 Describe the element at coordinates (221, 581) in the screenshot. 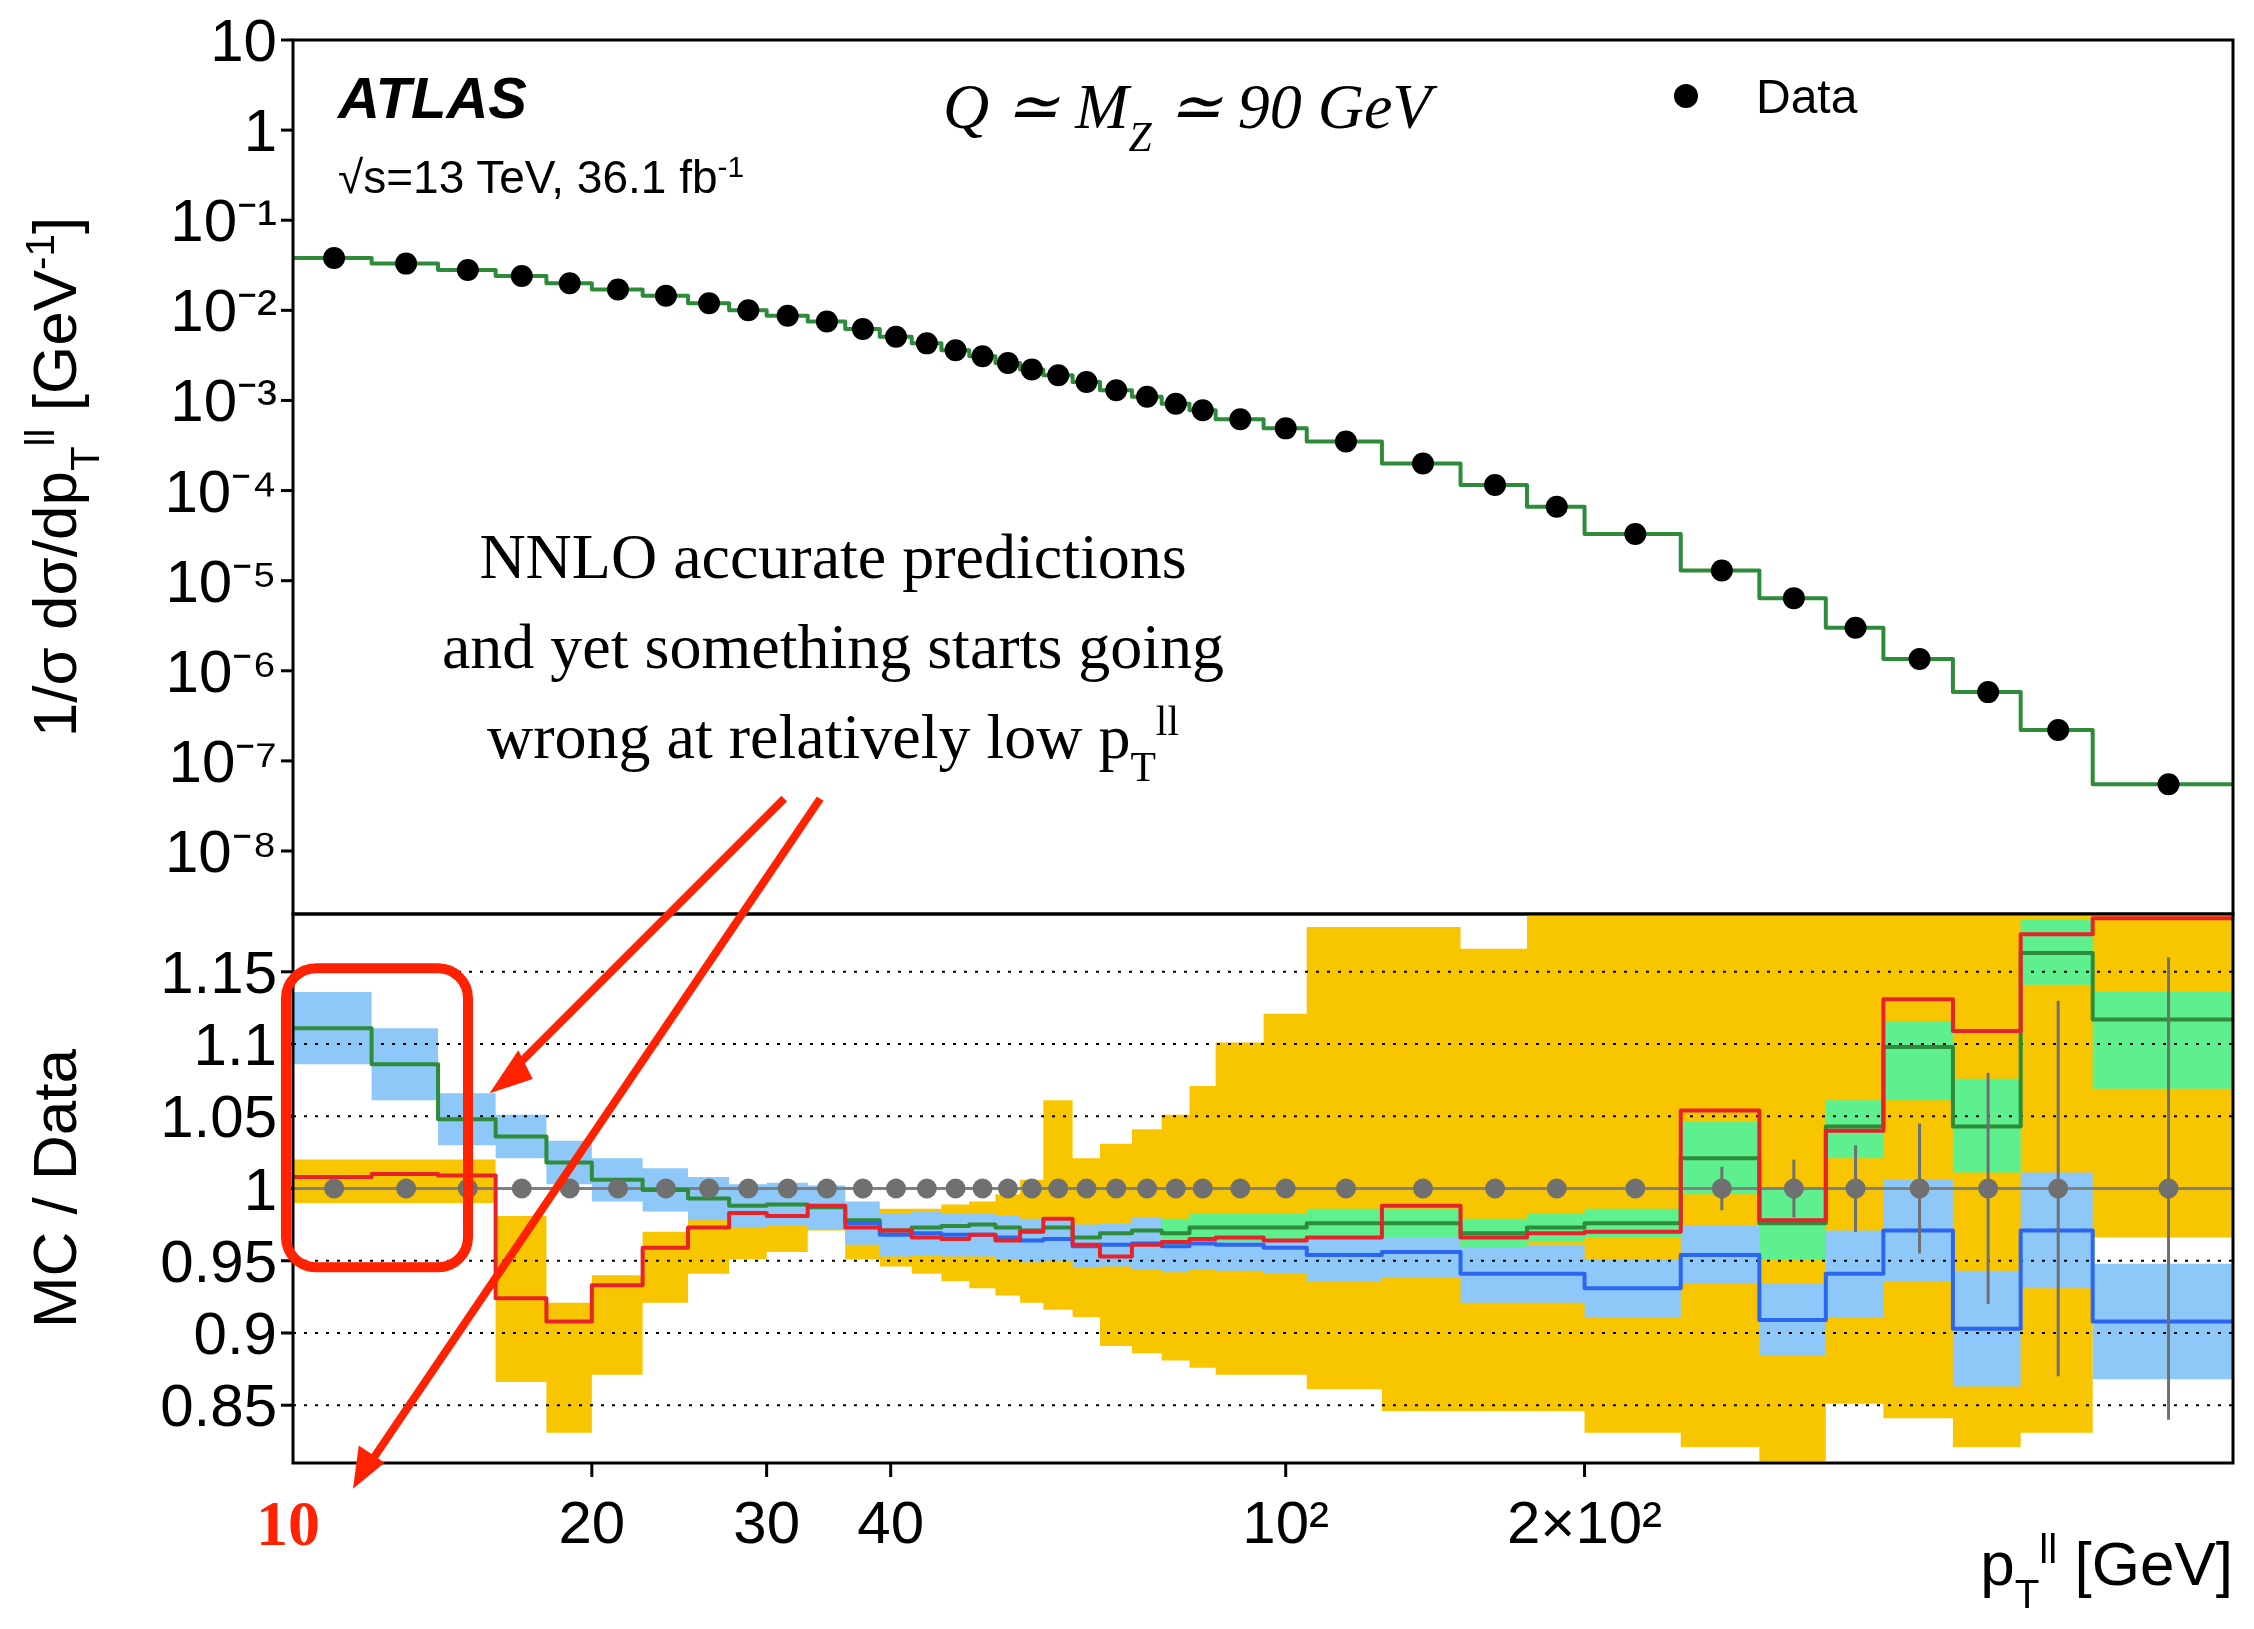

I see `y-tick-label: 10⁻⁵` at that location.